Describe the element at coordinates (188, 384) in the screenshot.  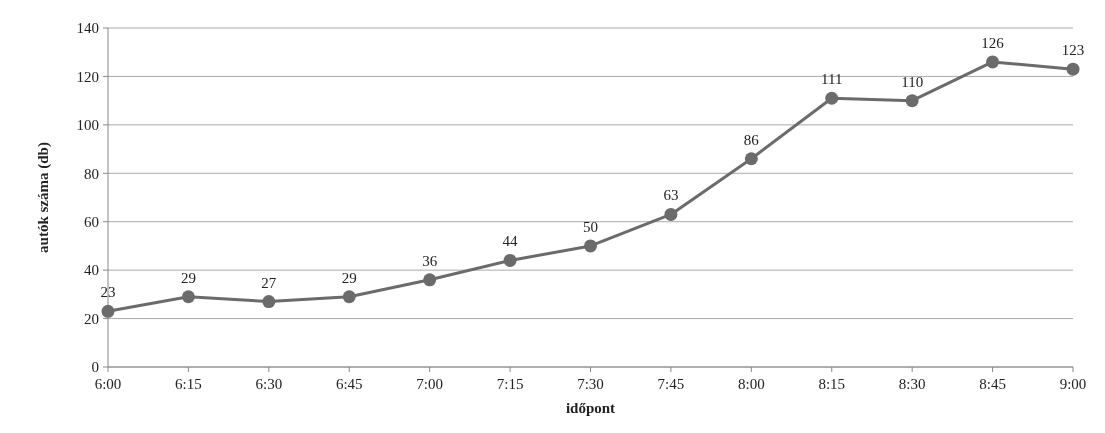
I see `x-tick-label: 6:15` at that location.